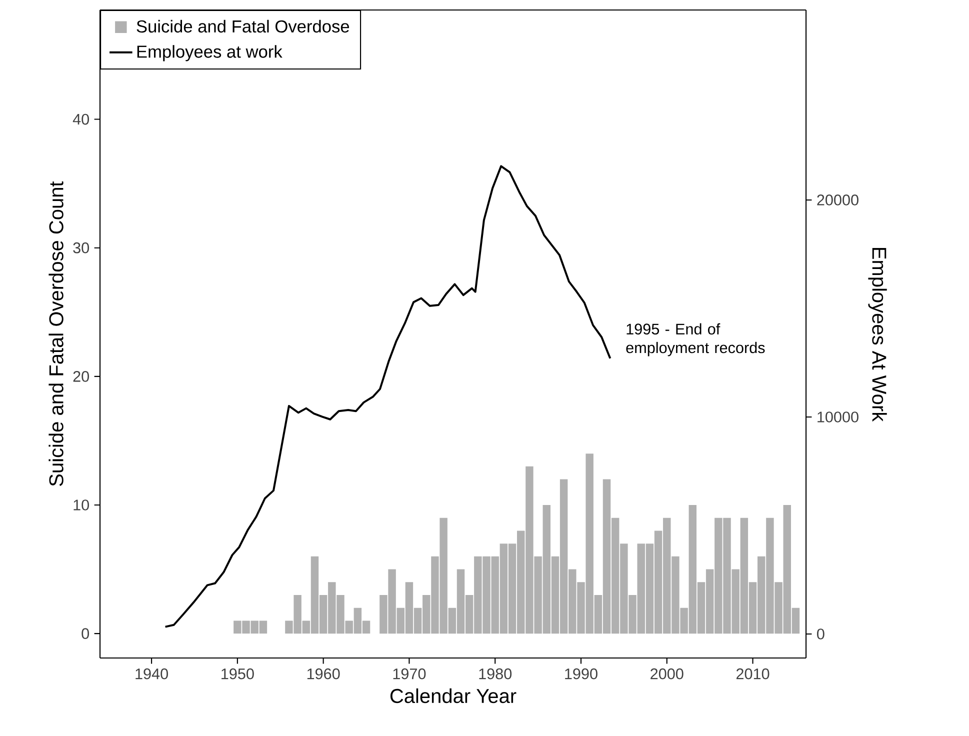 Image resolution: width=969 pixels, height=736 pixels. I want to click on y-tick-label: 40, so click(80, 119).